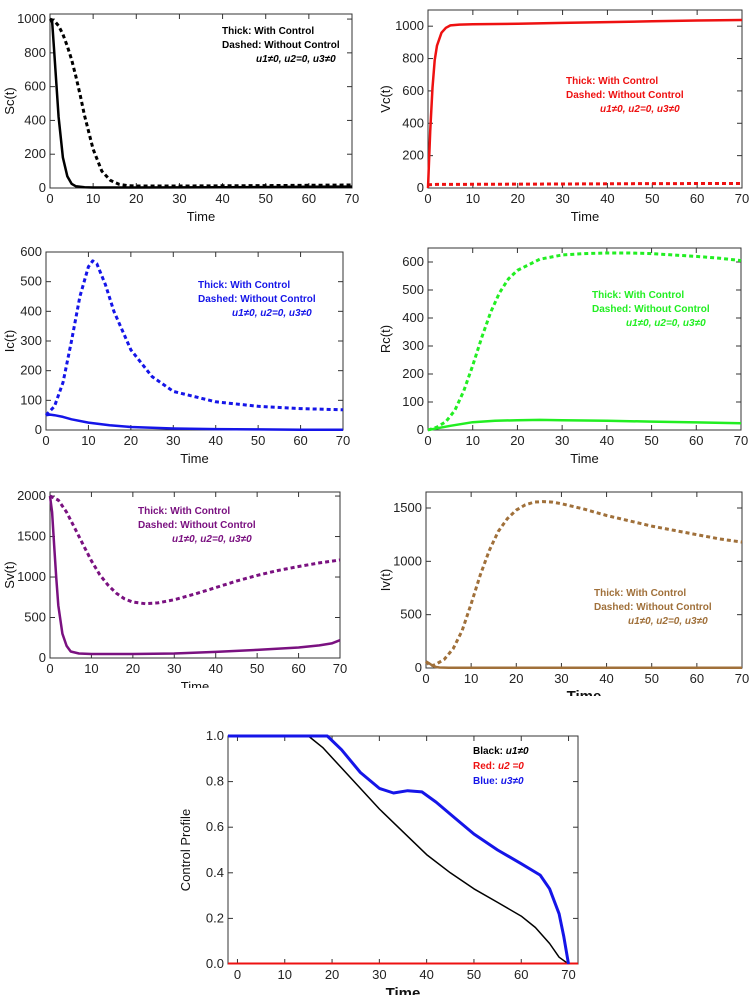 Image resolution: width=752 pixels, height=1000 pixels. Describe the element at coordinates (489, 751) in the screenshot. I see `legend-prefix: Black:` at that location.